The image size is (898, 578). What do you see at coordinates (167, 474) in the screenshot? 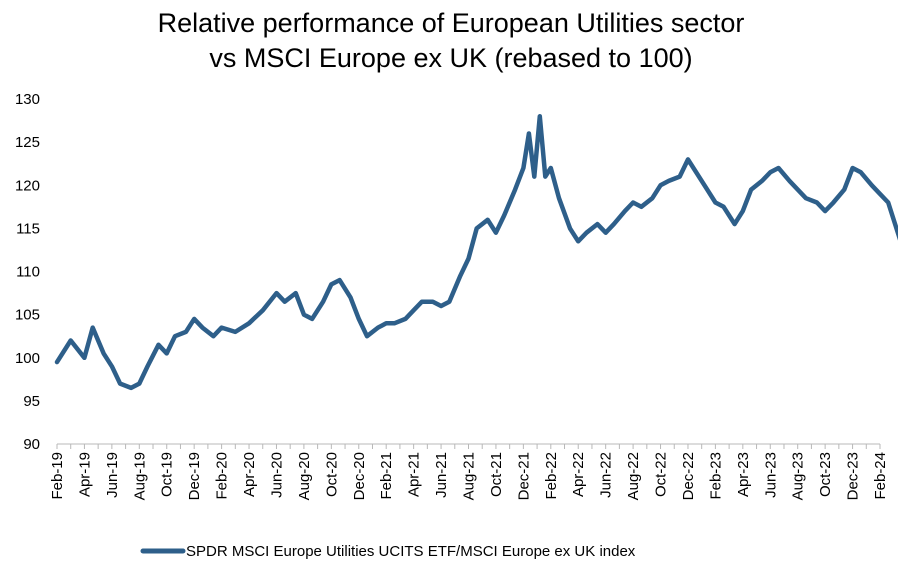
I see `x-tick-label: Oct-19` at bounding box center [167, 474].